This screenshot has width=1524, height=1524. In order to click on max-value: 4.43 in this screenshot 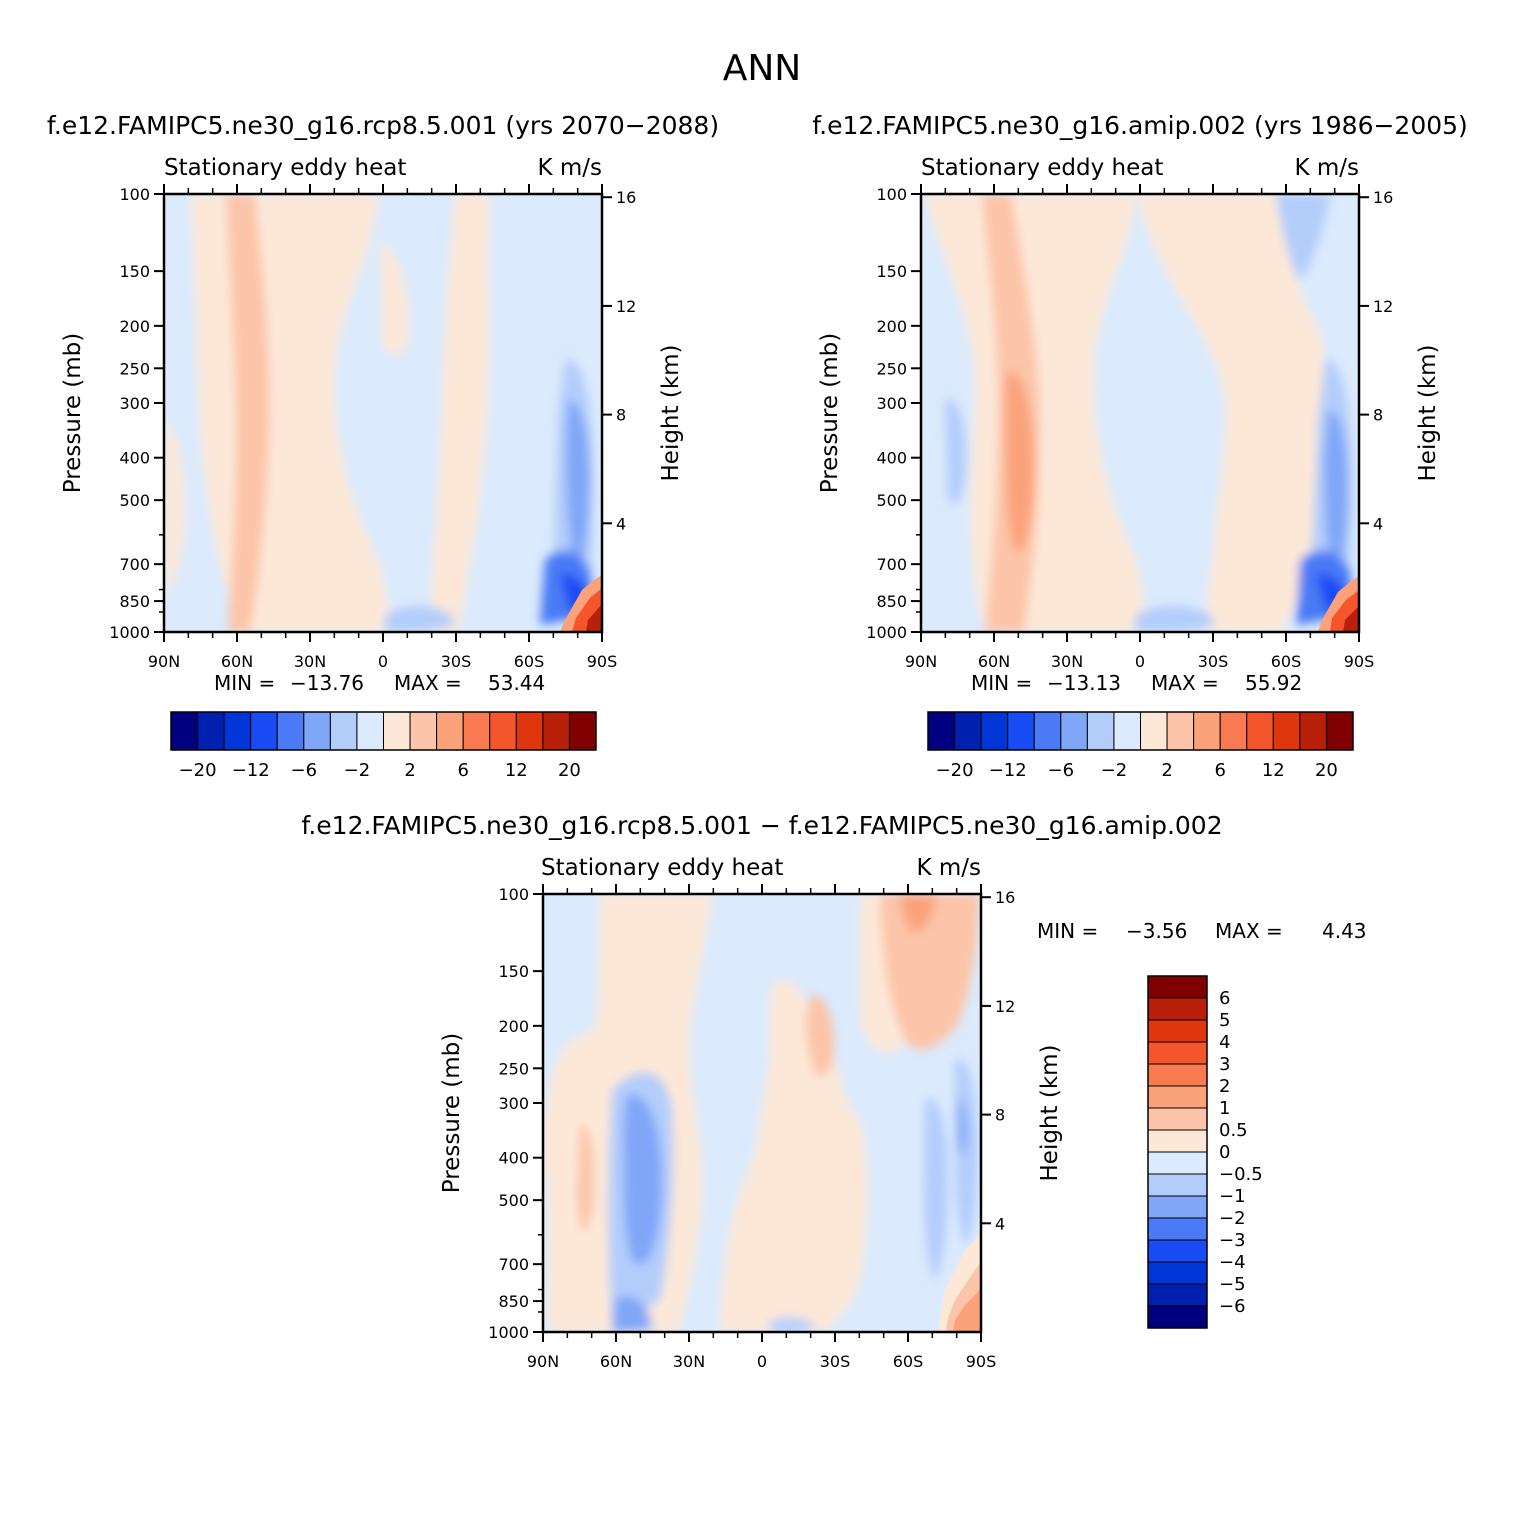, I will do `click(1344, 931)`.